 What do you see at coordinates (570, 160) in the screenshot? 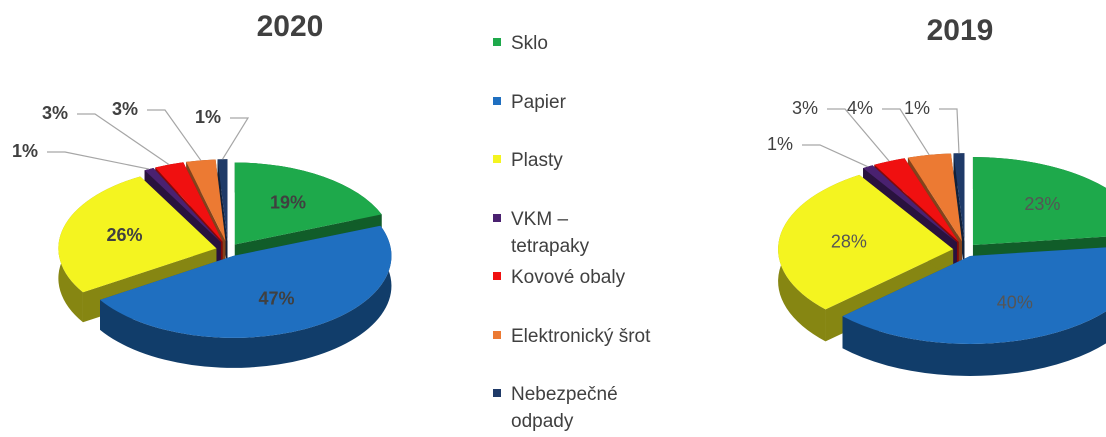
I see `legend-item: Plasty` at bounding box center [570, 160].